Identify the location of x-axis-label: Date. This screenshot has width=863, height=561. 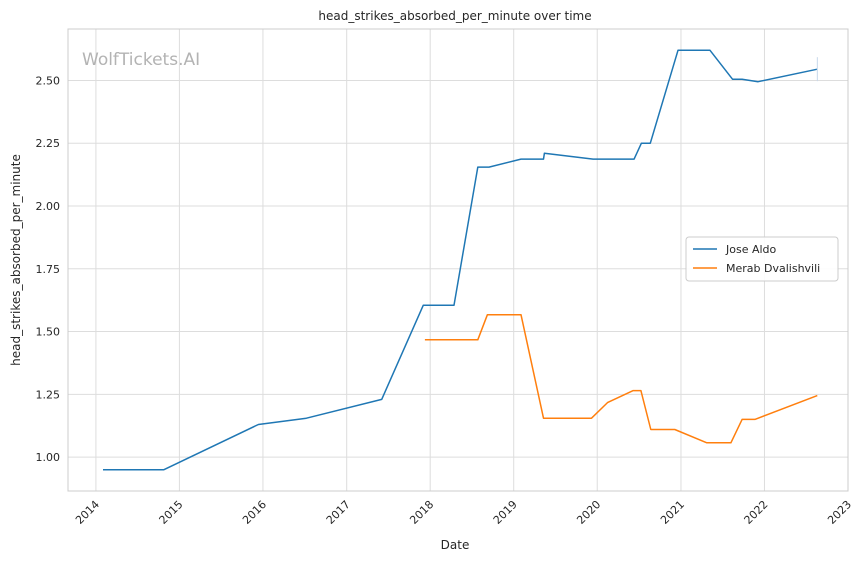
(455, 545).